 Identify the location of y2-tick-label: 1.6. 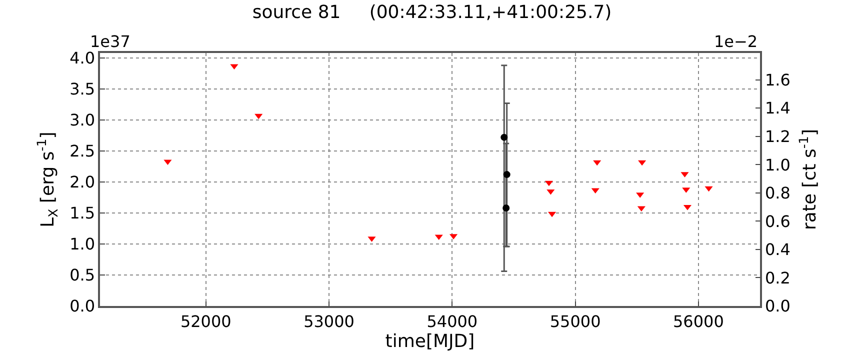
(777, 80).